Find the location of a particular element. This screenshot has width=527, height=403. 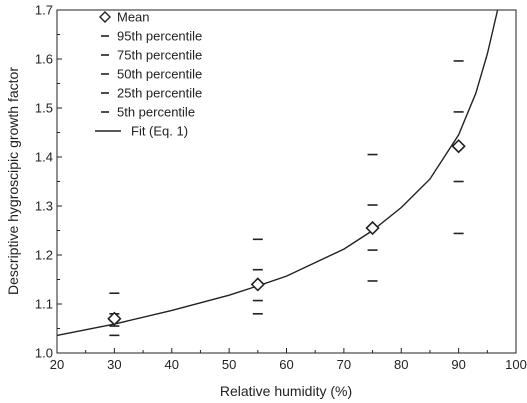

legend-entry-label: 75th percentile is located at coordinates (159, 55).